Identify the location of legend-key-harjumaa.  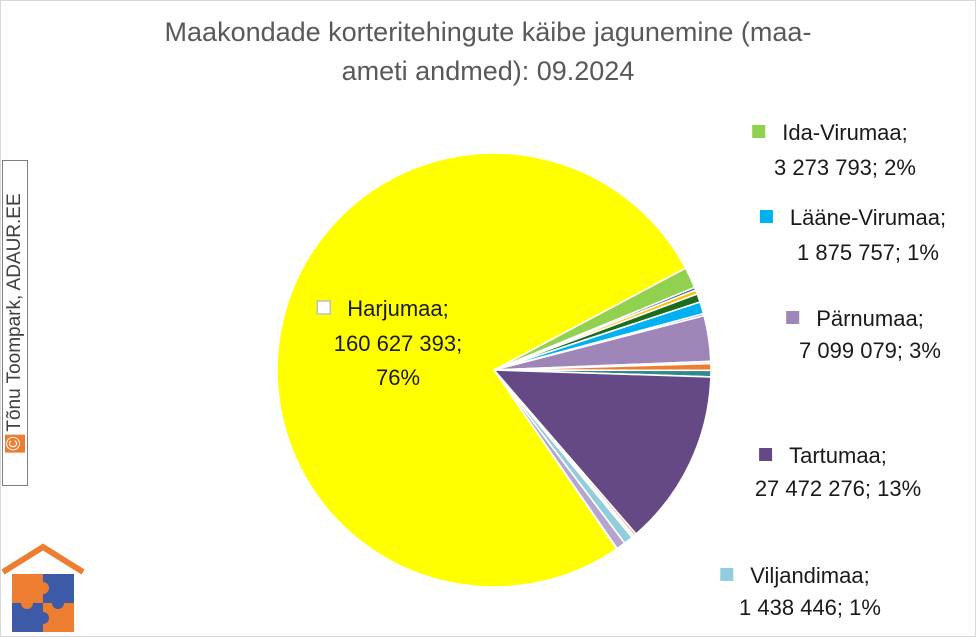
(324, 307).